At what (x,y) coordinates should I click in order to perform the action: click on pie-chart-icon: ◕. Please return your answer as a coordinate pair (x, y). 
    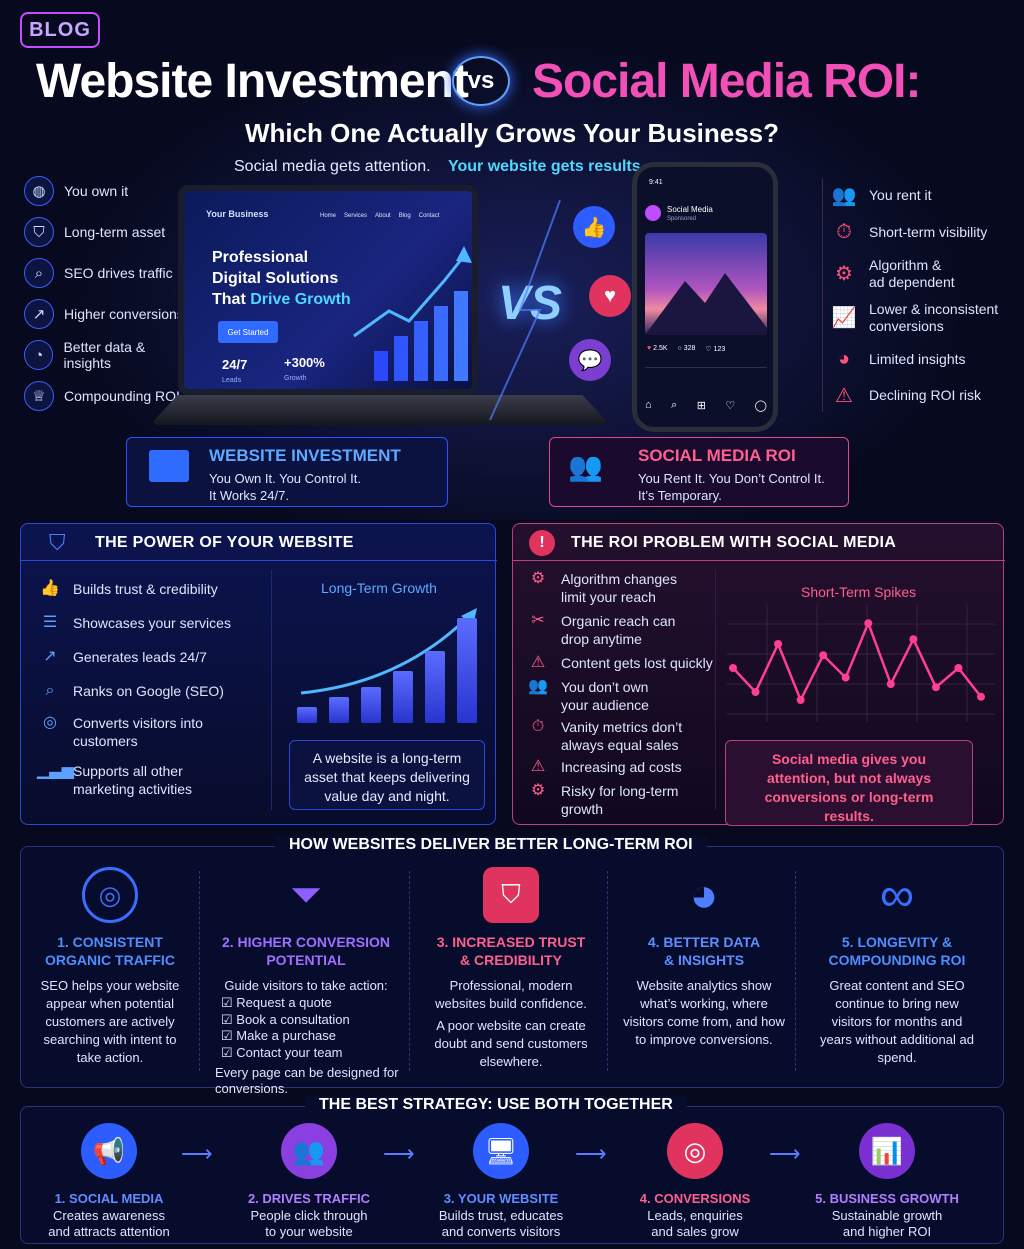
    Looking at the image, I should click on (844, 358).